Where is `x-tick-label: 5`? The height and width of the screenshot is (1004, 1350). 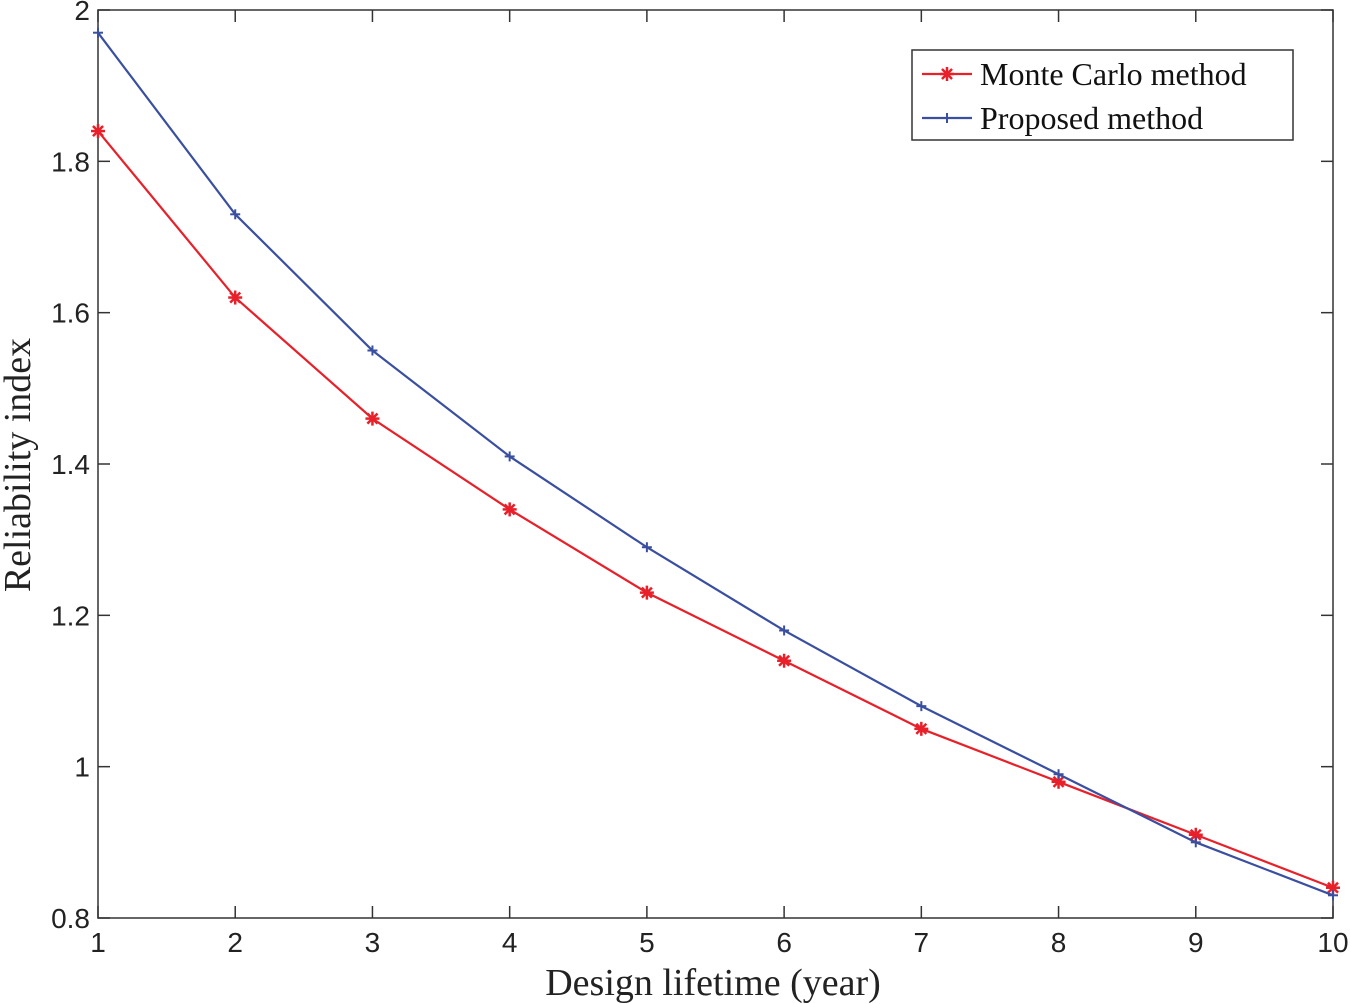 x-tick-label: 5 is located at coordinates (647, 942).